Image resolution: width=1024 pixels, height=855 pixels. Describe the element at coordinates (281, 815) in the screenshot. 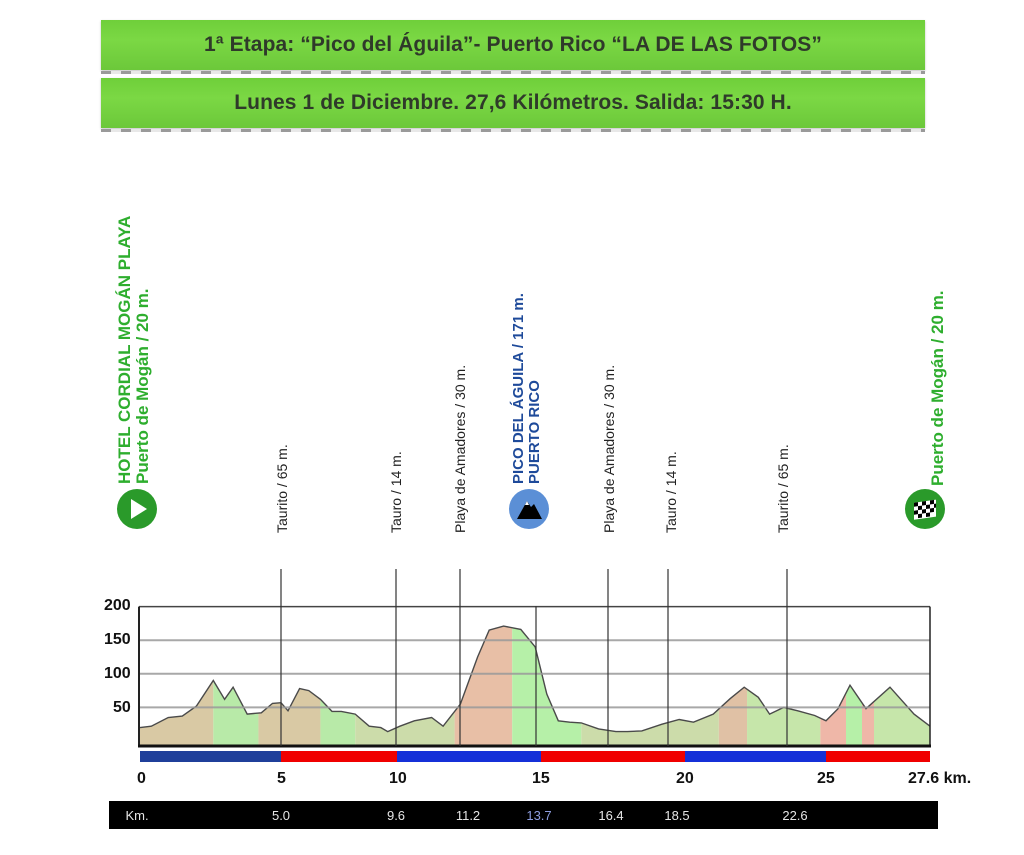

I see `km-value: 5.0` at that location.